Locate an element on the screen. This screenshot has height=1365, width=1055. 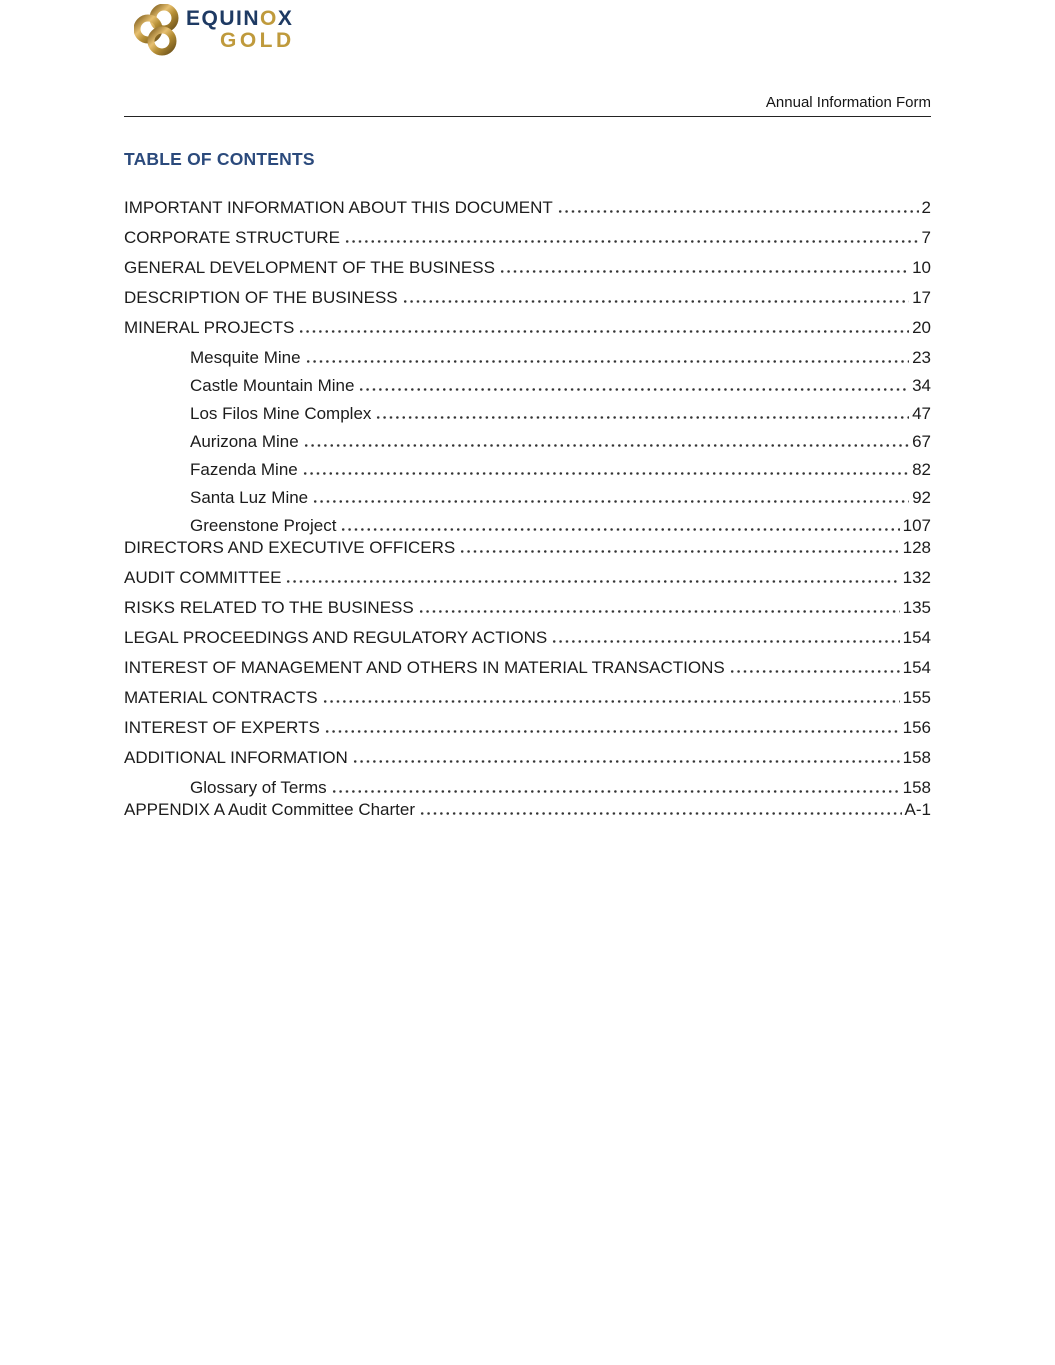
toc-entry-label: Glossary of Terms is located at coordinates (258, 787).